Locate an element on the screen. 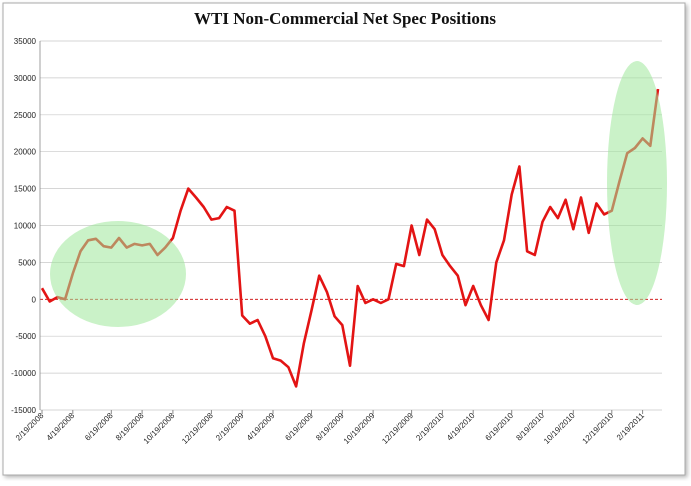 The image size is (691, 486). y-tick-label: 35000 is located at coordinates (25, 41).